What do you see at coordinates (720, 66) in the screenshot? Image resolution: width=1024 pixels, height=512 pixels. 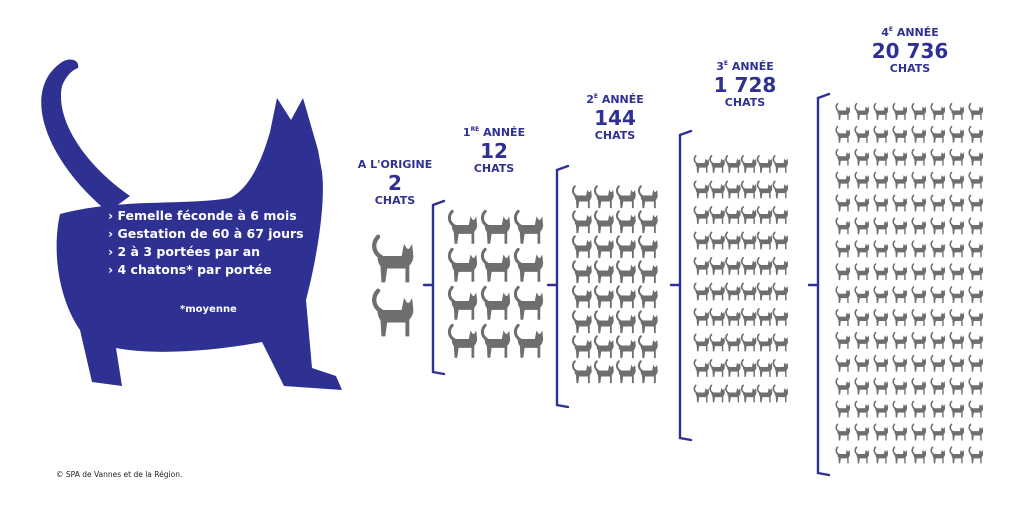 I see `ordinal: 3` at bounding box center [720, 66].